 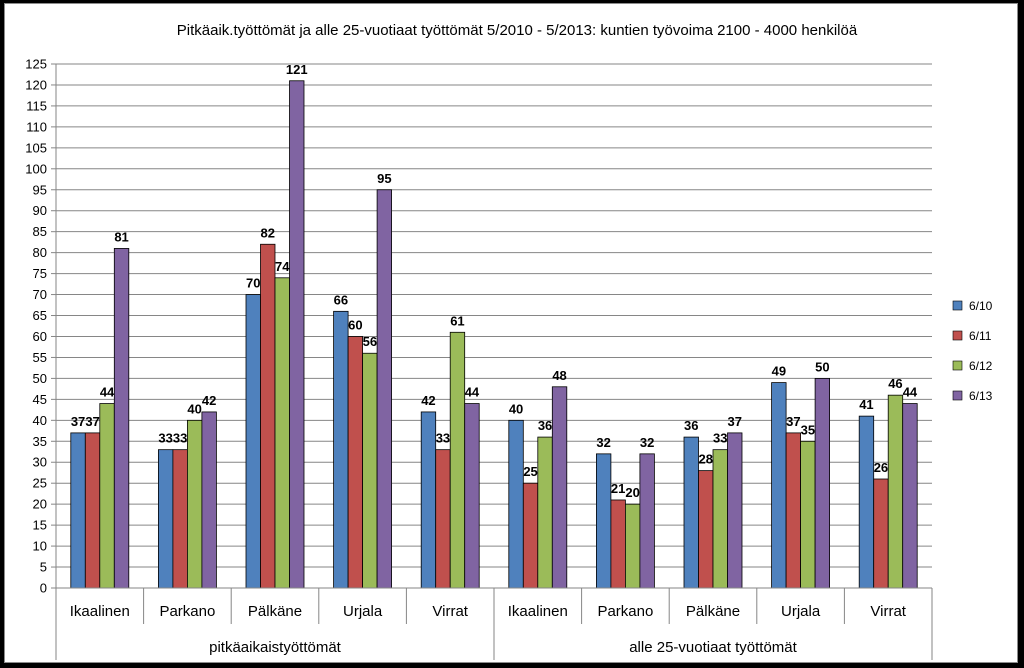 What do you see at coordinates (450, 611) in the screenshot?
I see `category-label: Virrat` at bounding box center [450, 611].